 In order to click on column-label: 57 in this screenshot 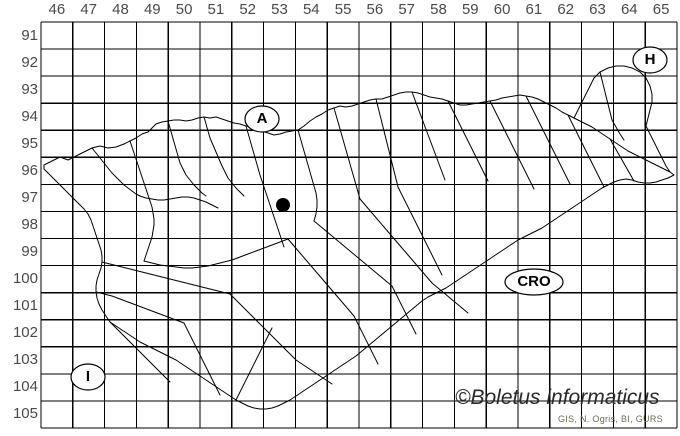, I will do `click(407, 9)`.